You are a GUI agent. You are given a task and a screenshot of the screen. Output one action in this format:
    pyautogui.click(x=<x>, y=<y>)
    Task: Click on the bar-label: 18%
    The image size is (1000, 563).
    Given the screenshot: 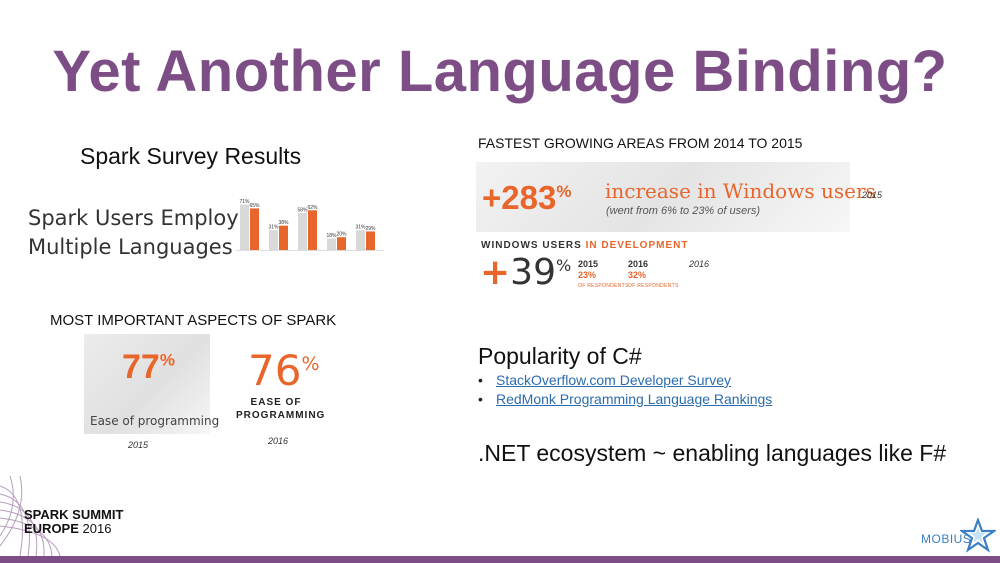 What is the action you would take?
    pyautogui.click(x=331, y=236)
    